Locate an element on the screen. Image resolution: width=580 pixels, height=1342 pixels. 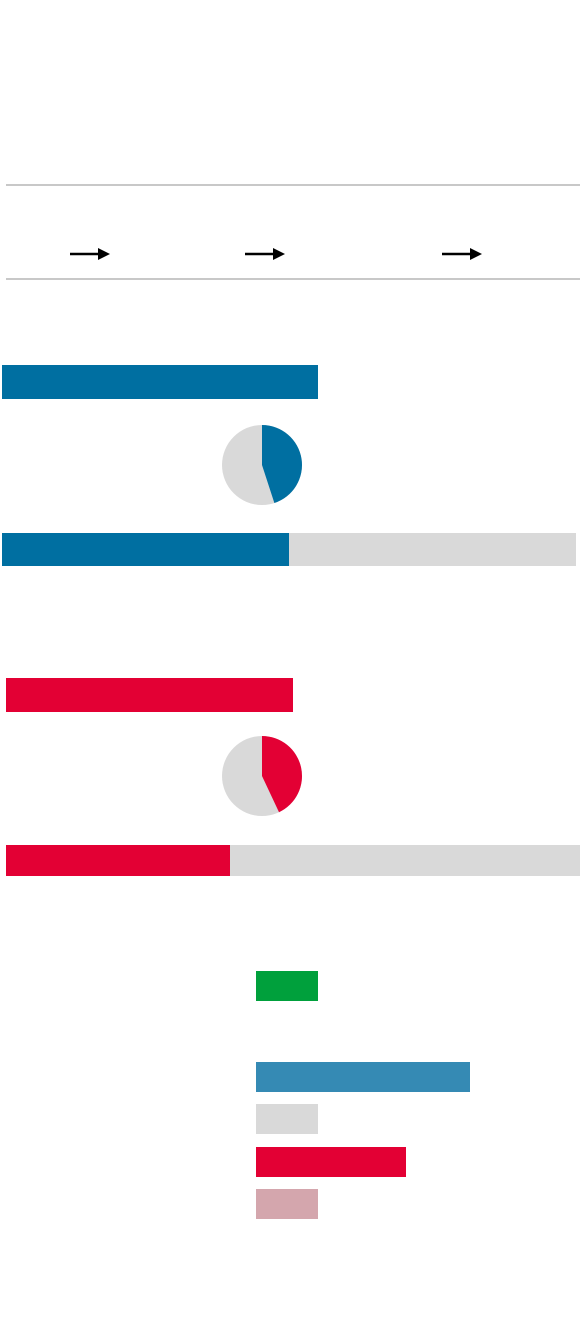
legend-swatch-red is located at coordinates (331, 1162).